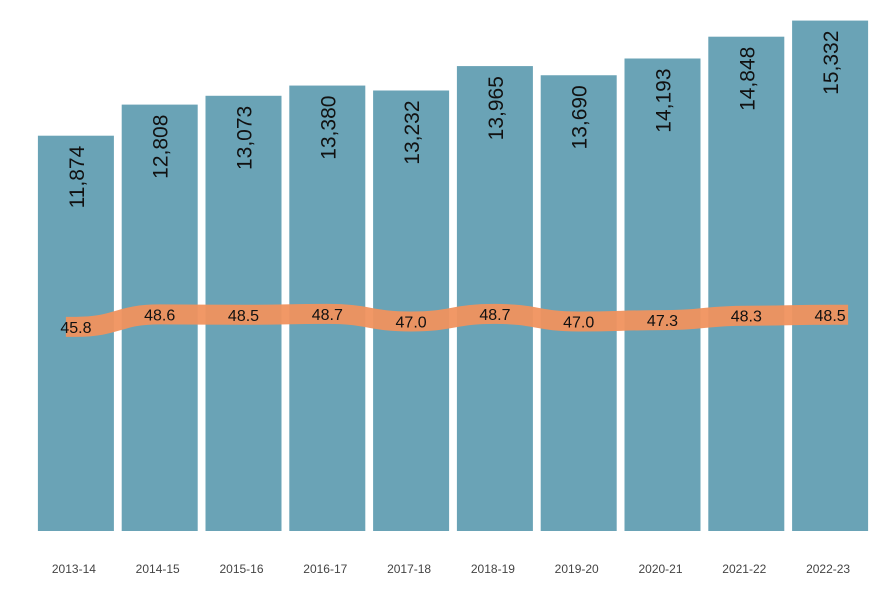 This screenshot has height=600, width=890. I want to click on x-tick-label-2015-16: 2015-16, so click(241, 569).